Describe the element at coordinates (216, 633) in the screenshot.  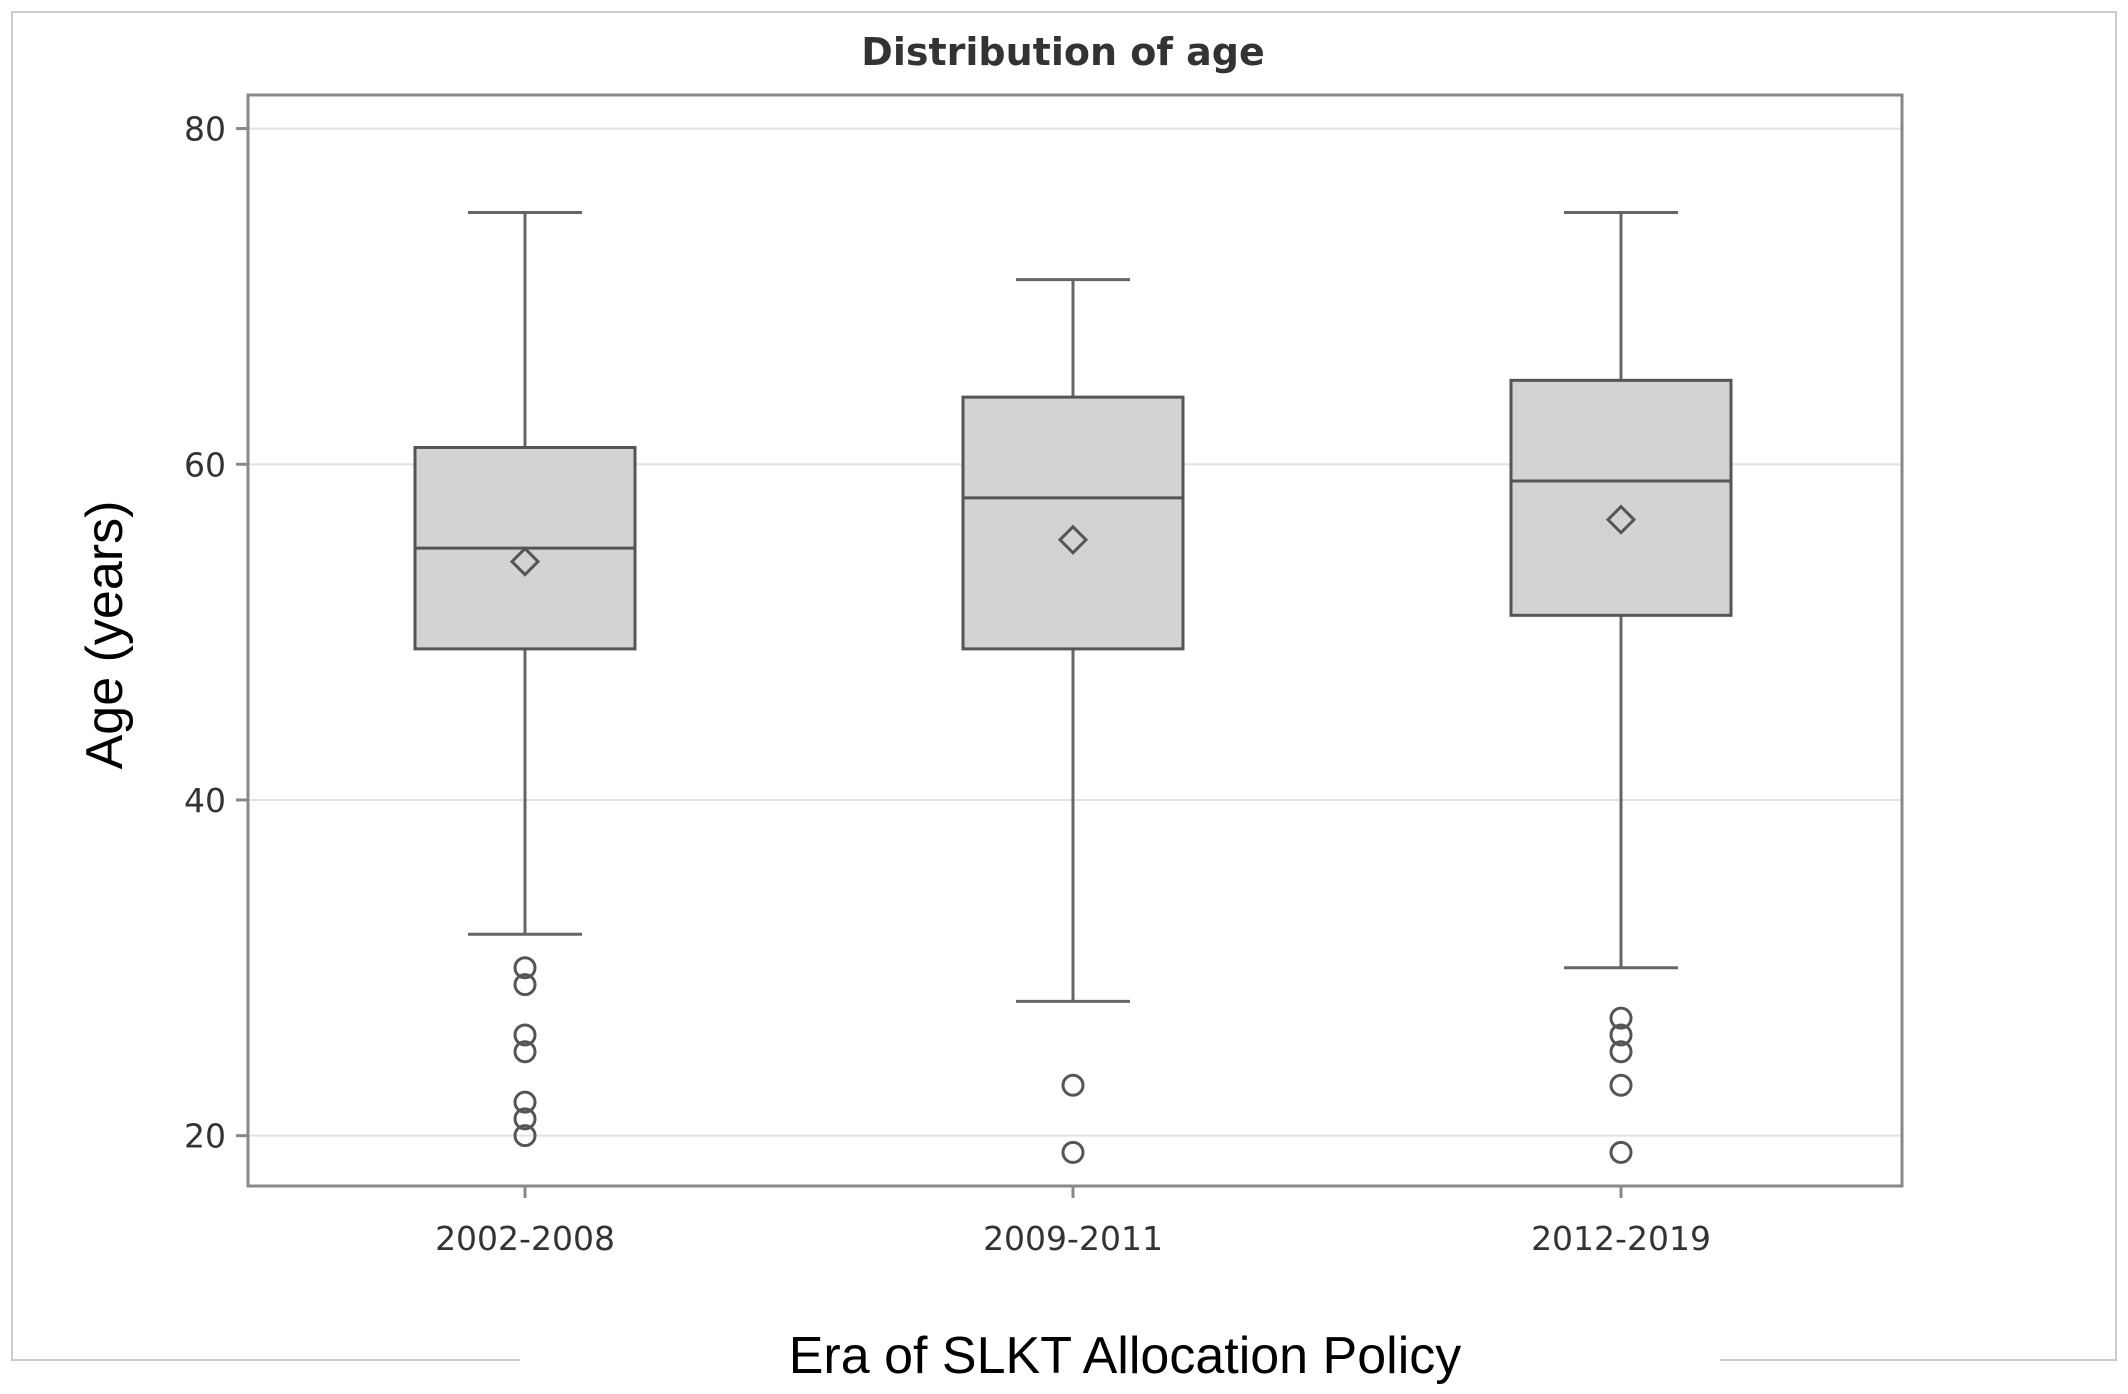
I see `y-axis: 20 40 60 80` at that location.